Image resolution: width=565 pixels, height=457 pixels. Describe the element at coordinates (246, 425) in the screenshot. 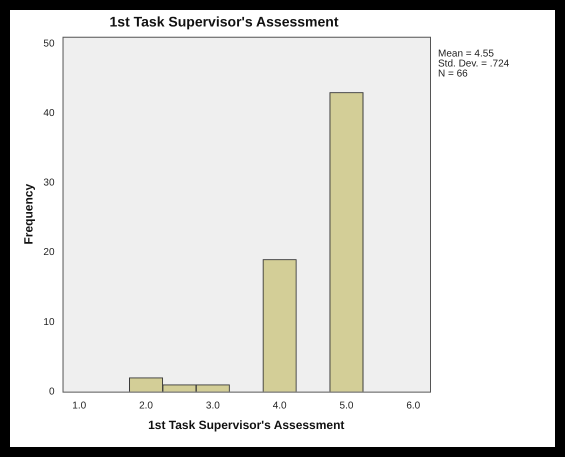

I see `x-axis-title: 1st Task Supervisor's Assessment` at that location.